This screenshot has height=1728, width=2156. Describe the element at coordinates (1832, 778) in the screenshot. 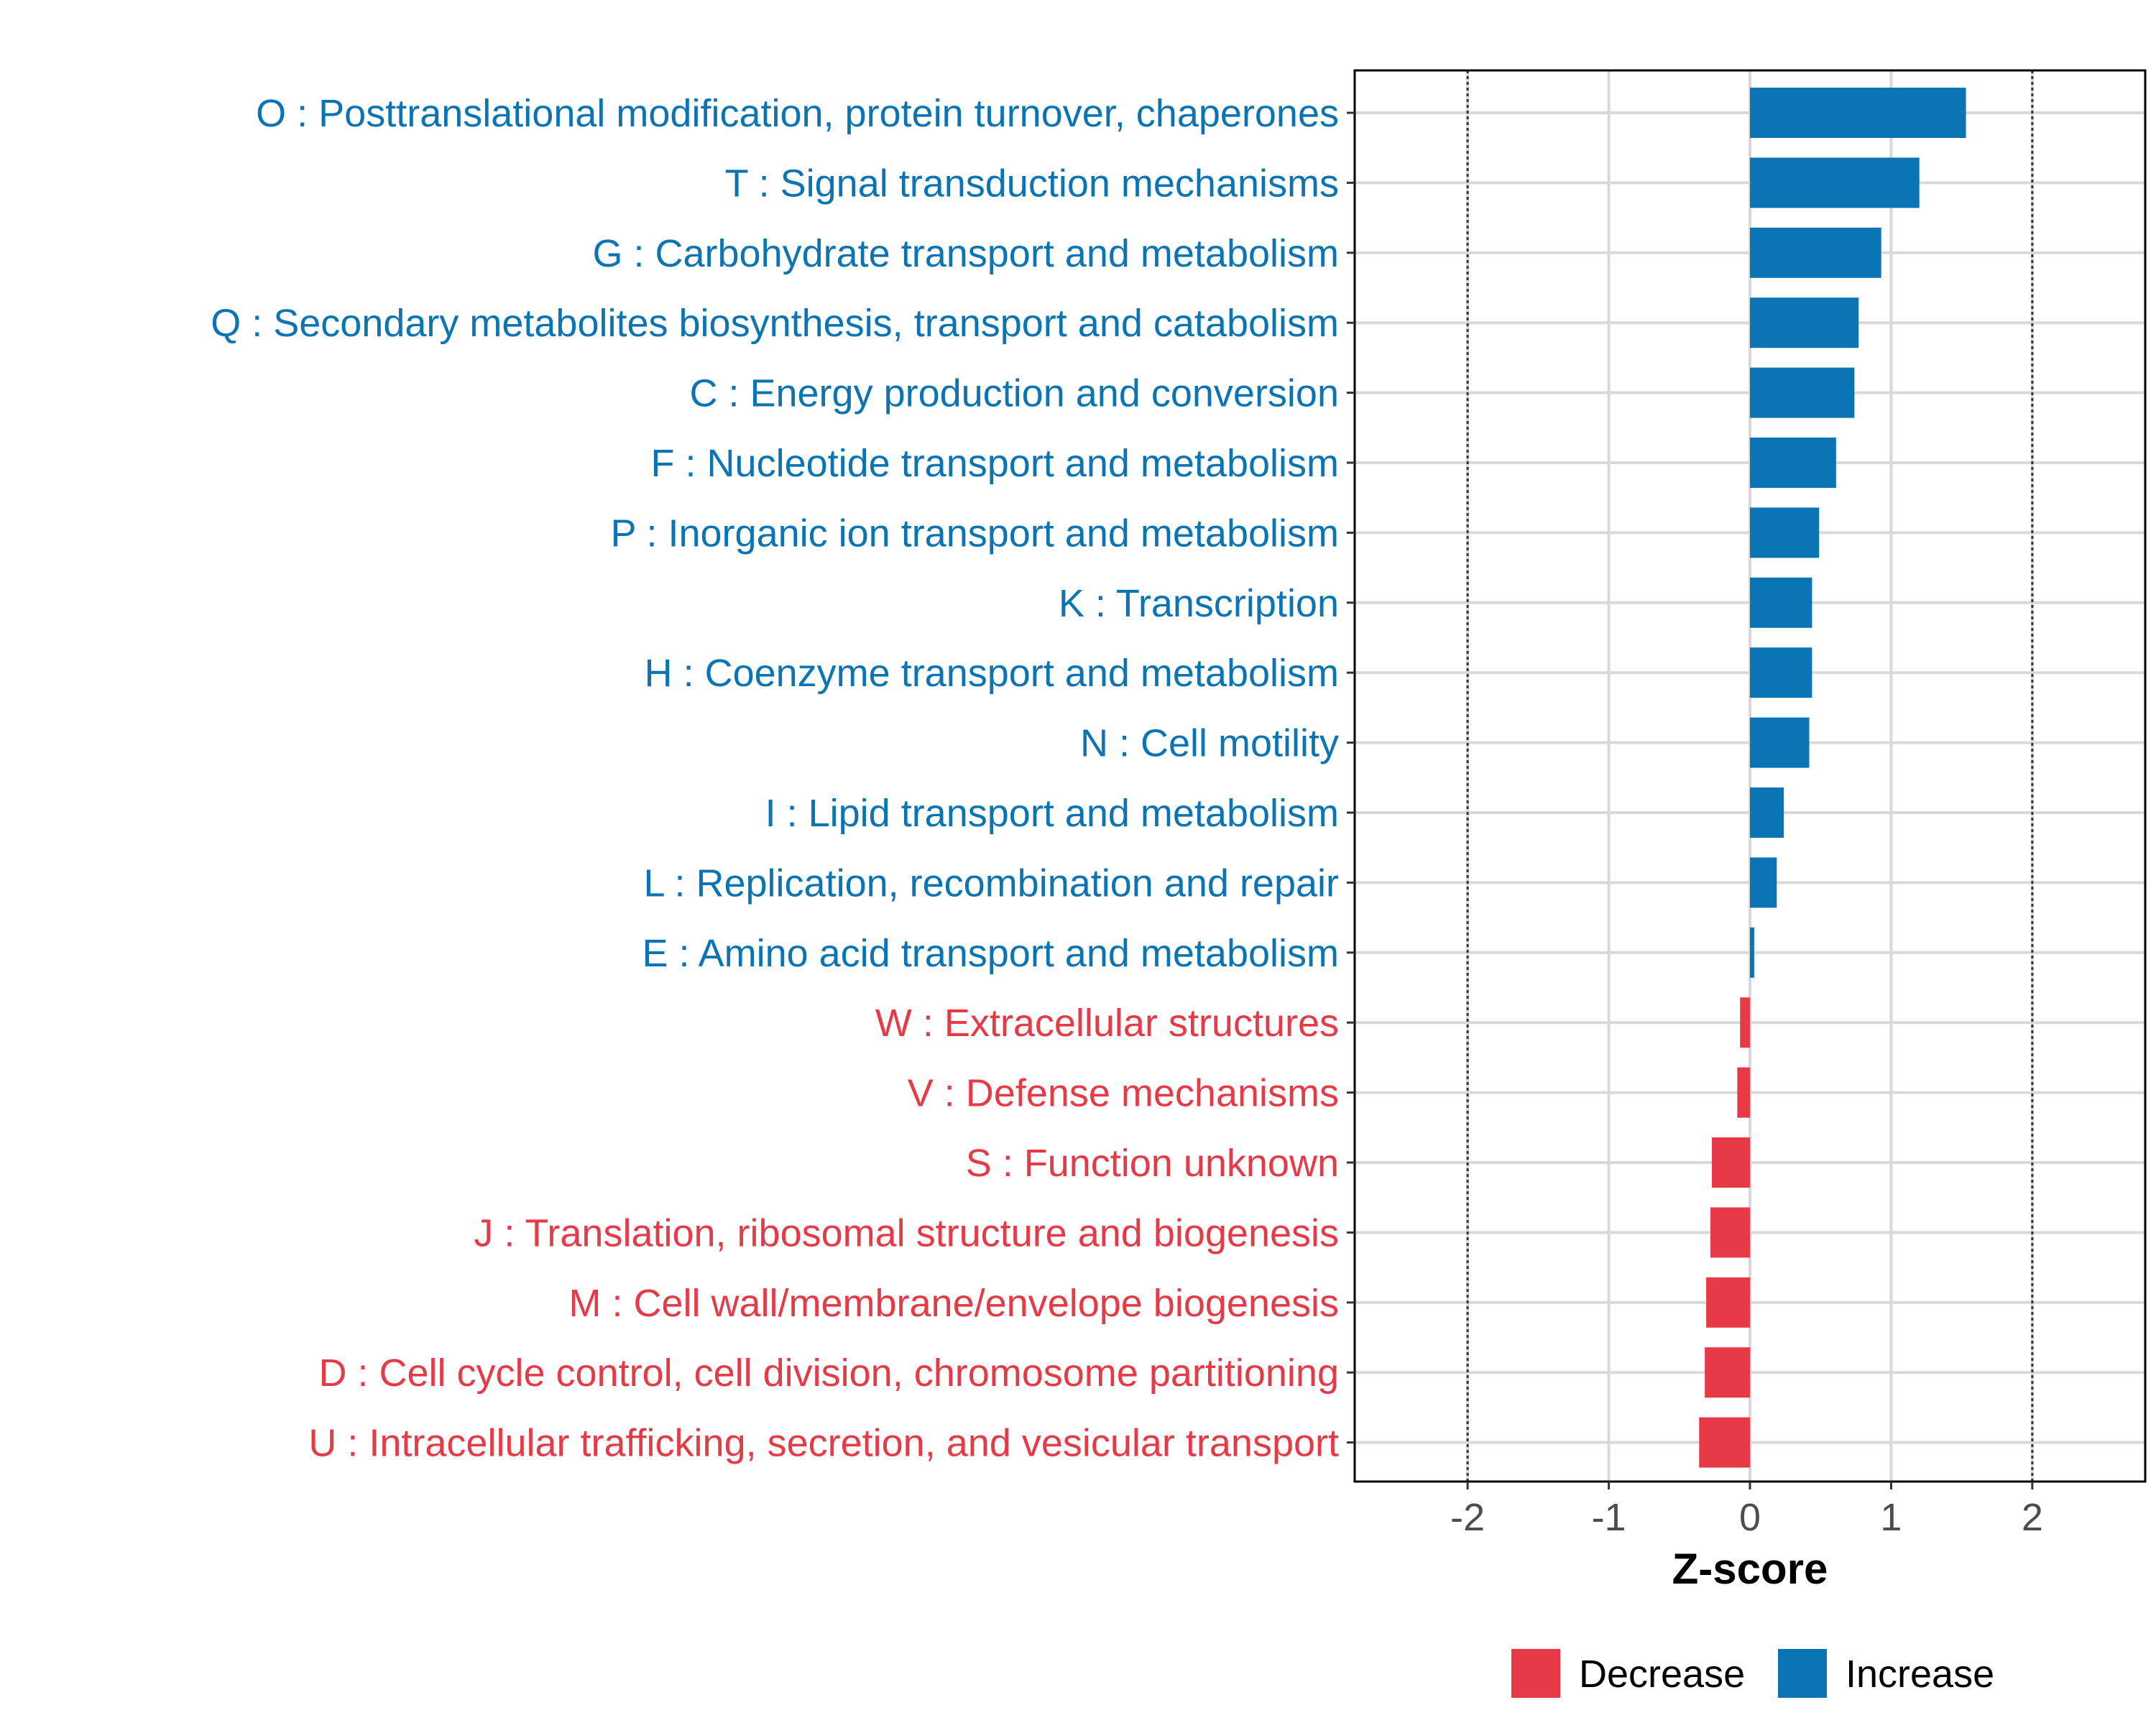

I see `bar-layer` at that location.